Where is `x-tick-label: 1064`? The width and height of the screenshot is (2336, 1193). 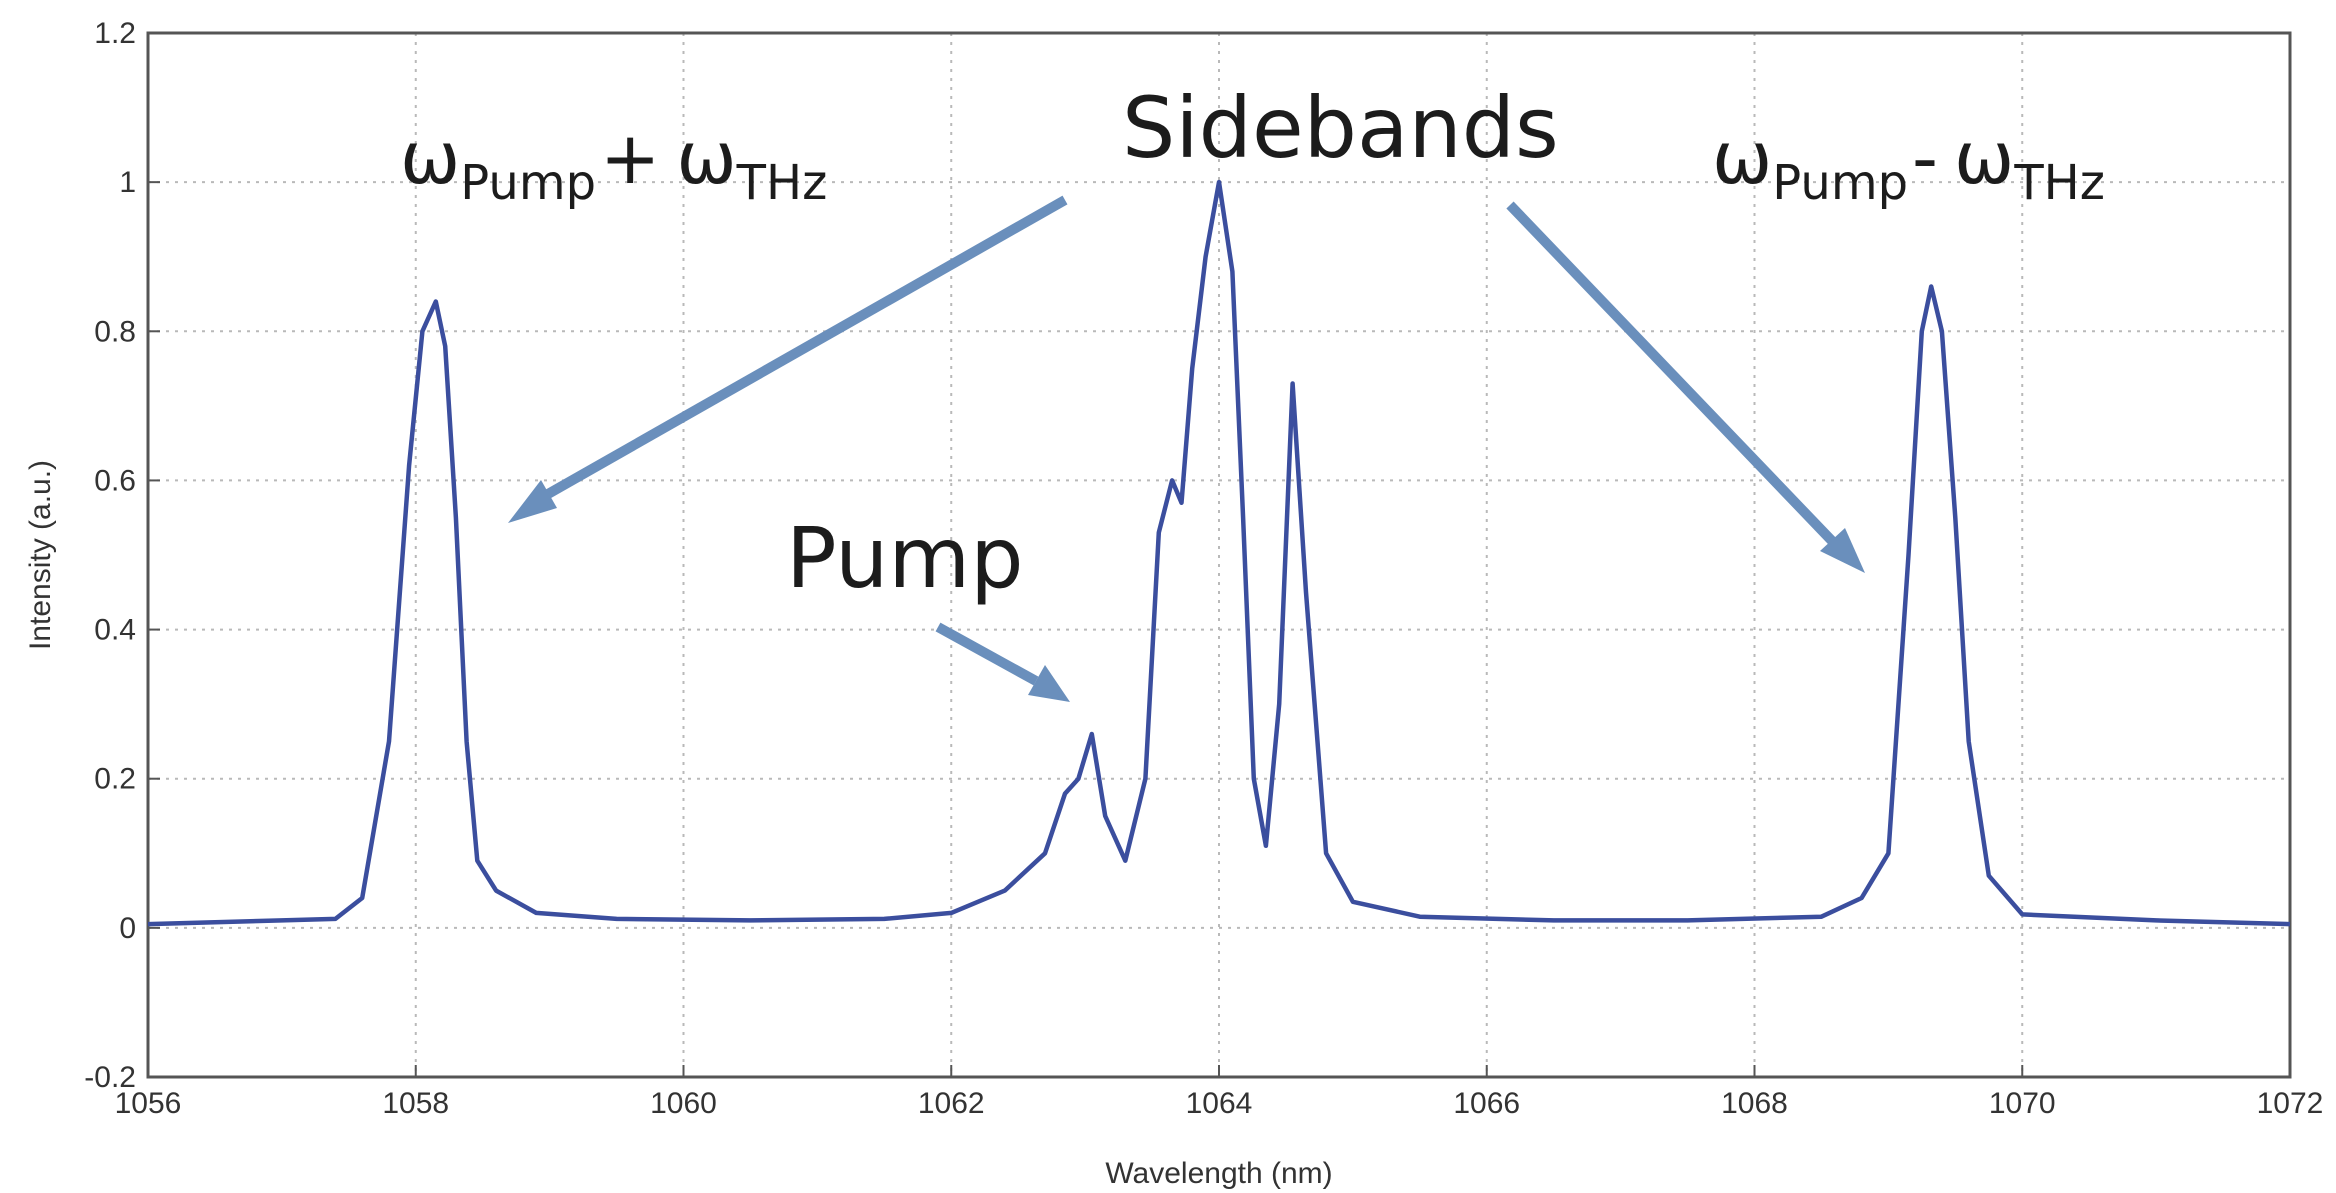 x-tick-label: 1064 is located at coordinates (1219, 1103).